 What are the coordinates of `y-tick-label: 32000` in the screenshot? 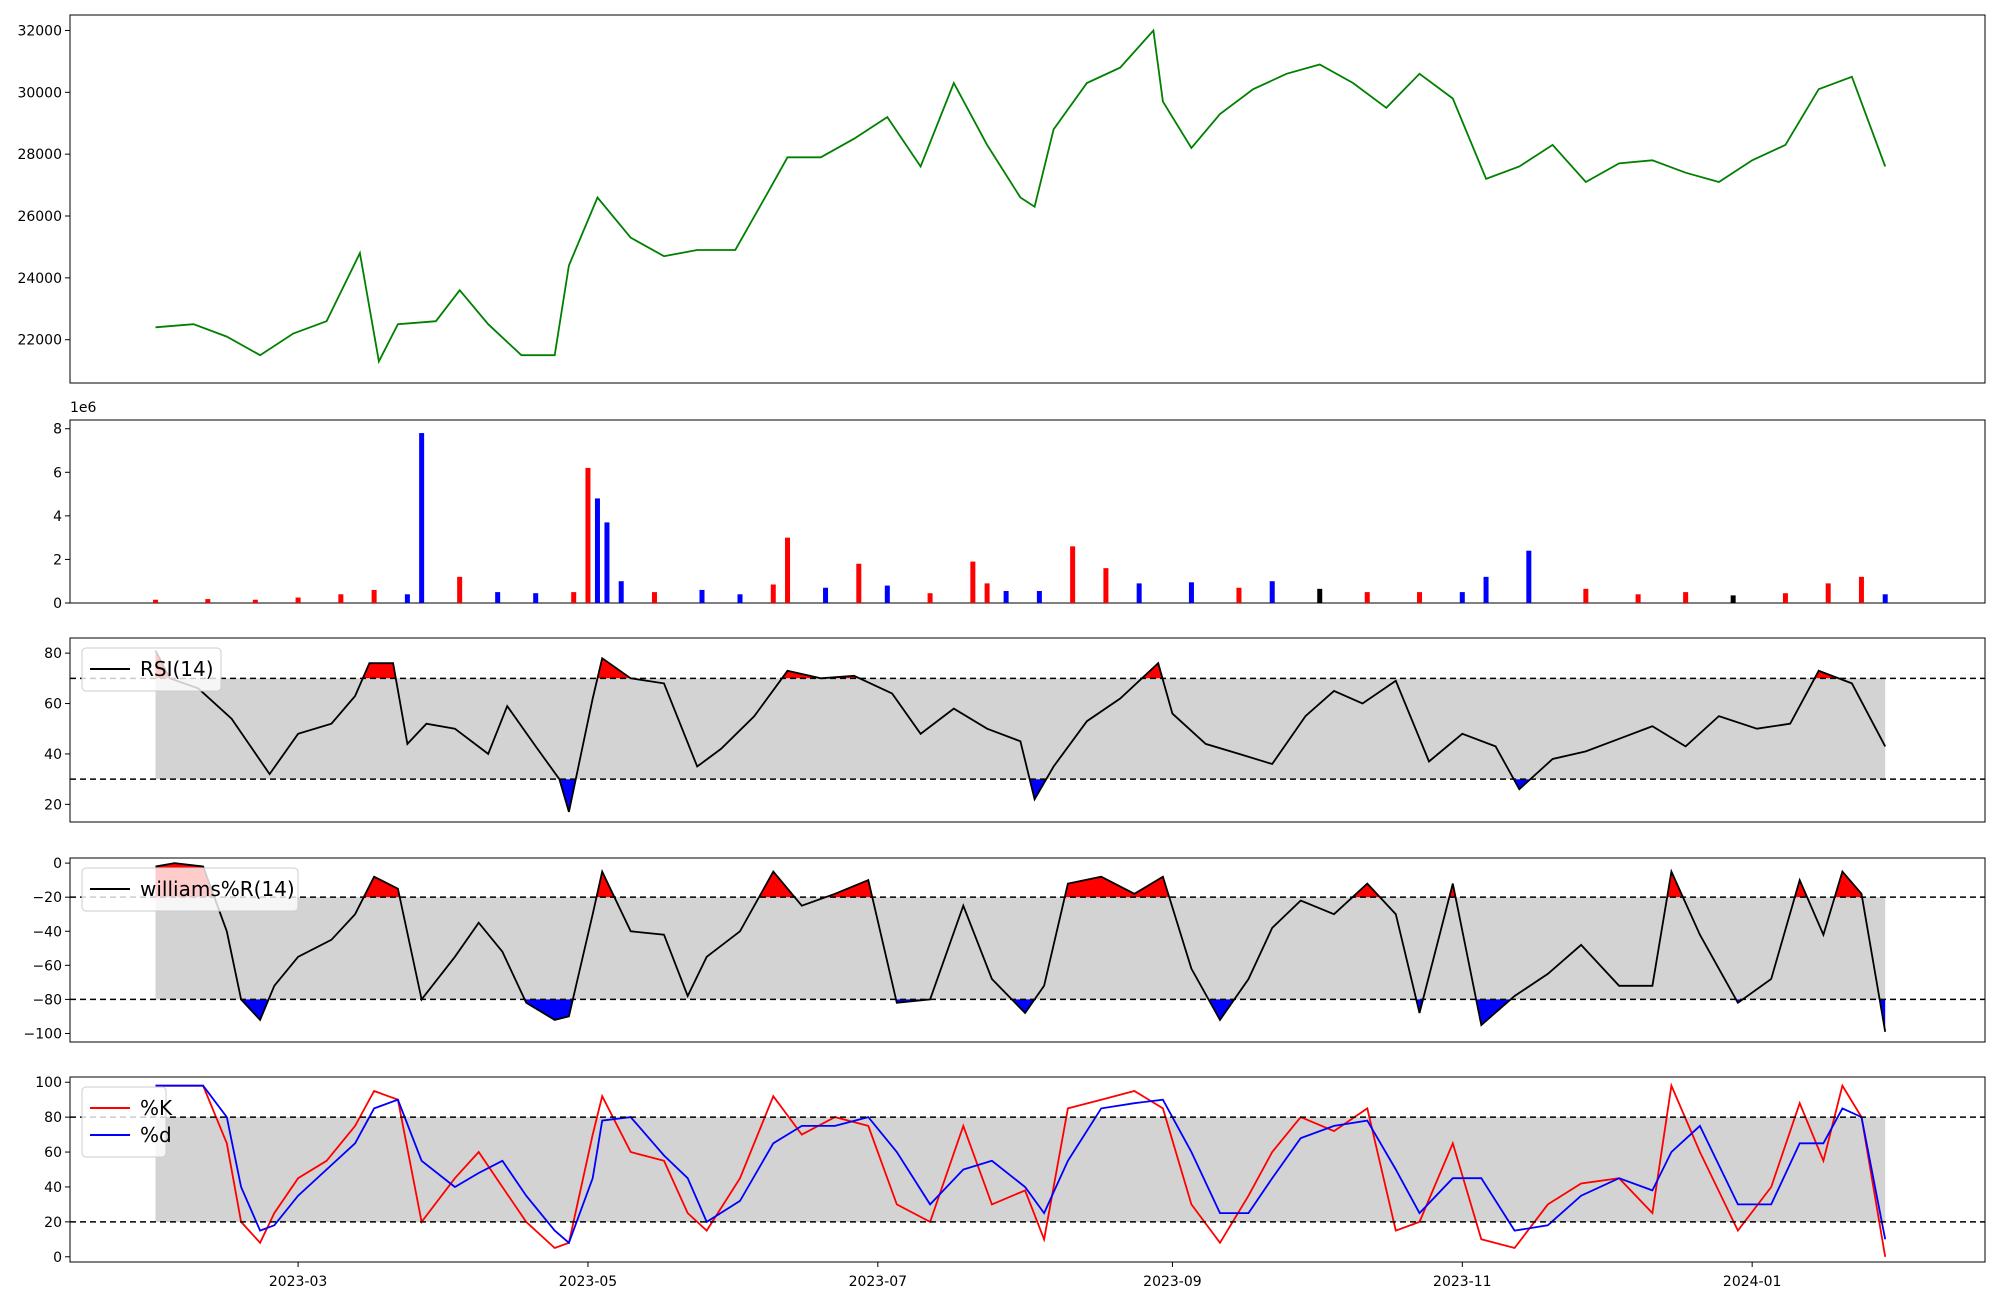 It's located at (39, 31).